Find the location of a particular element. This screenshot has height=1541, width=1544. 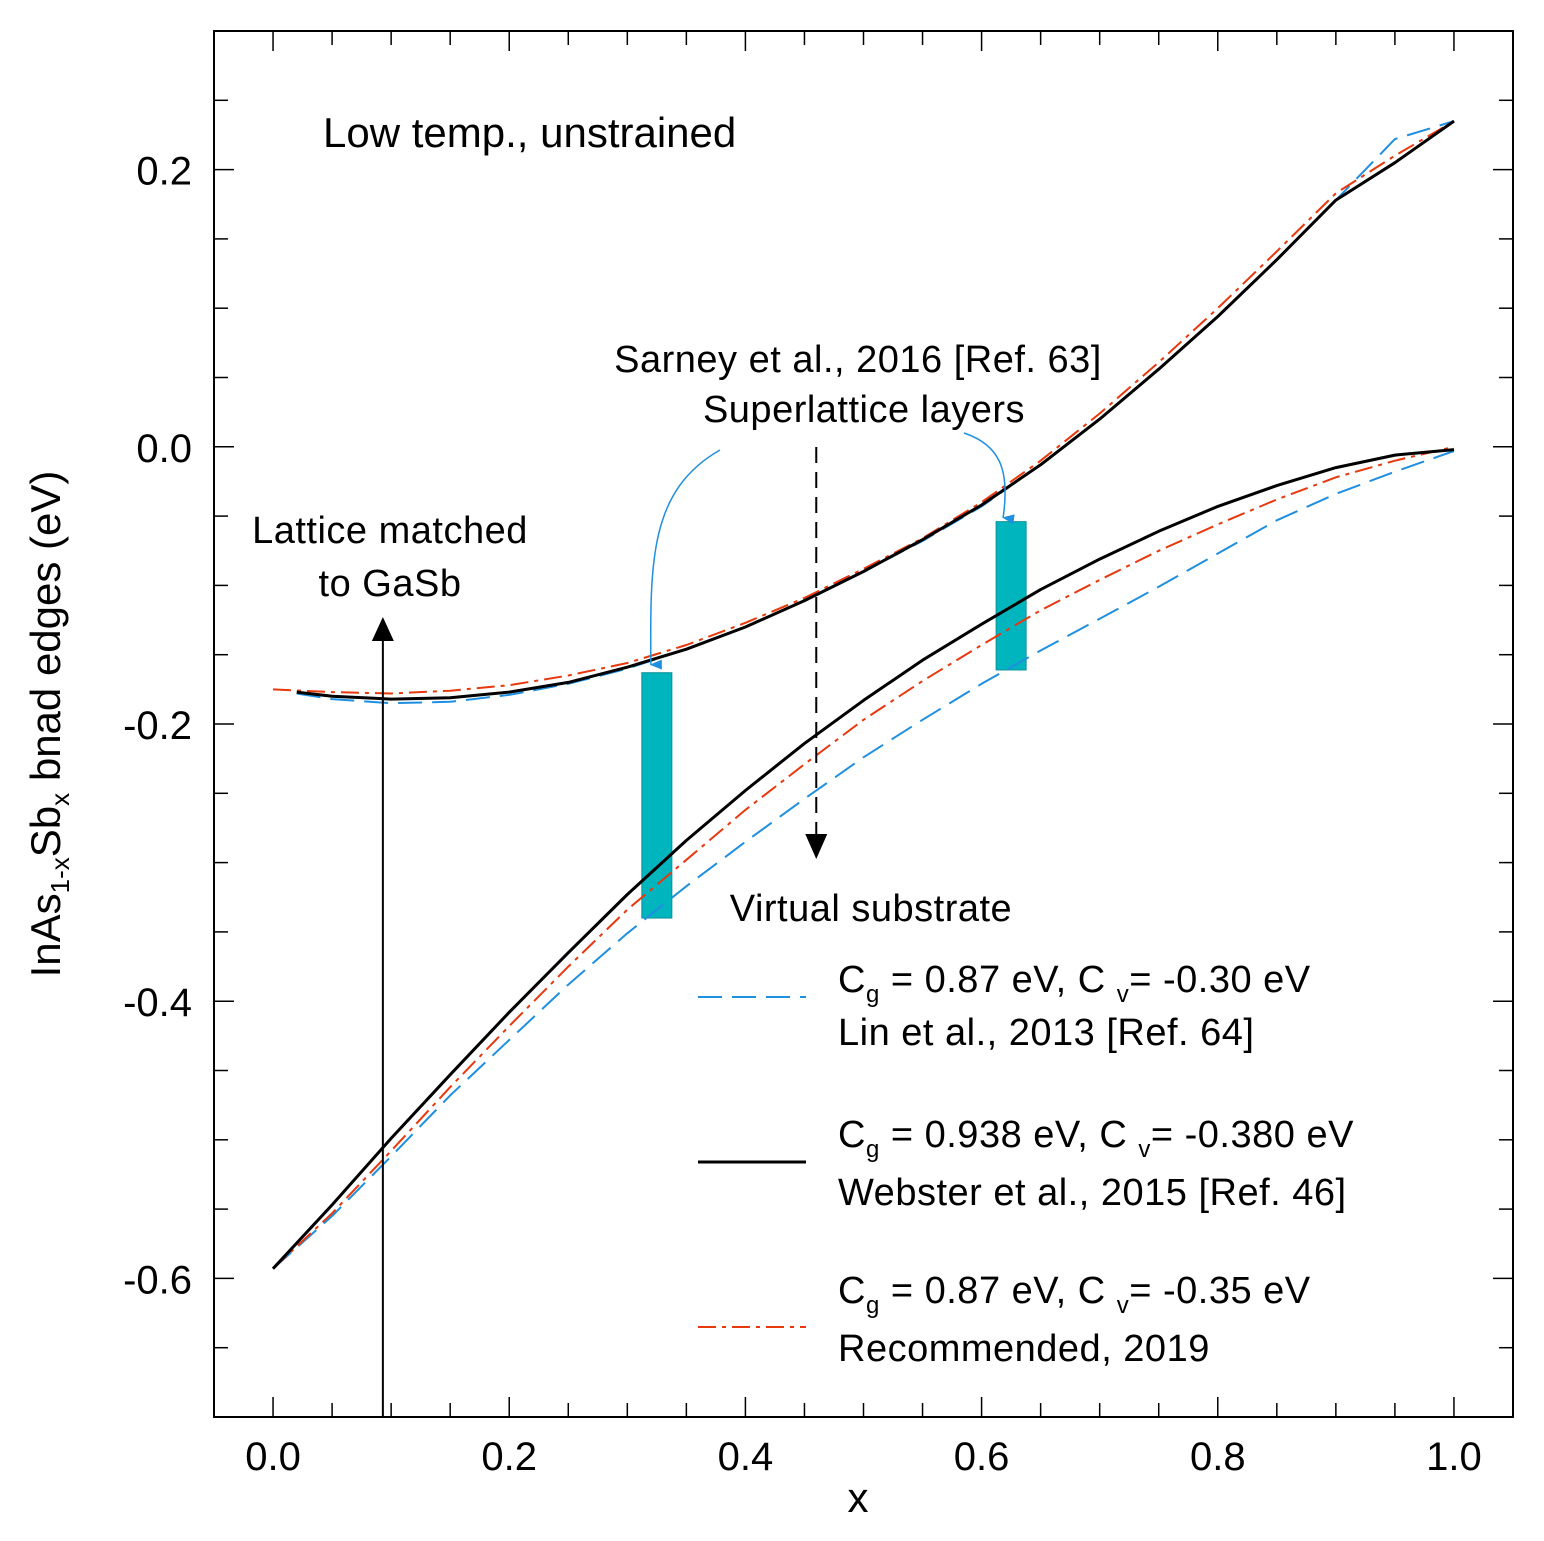

virtual-substrate-arrowhead is located at coordinates (816, 846).